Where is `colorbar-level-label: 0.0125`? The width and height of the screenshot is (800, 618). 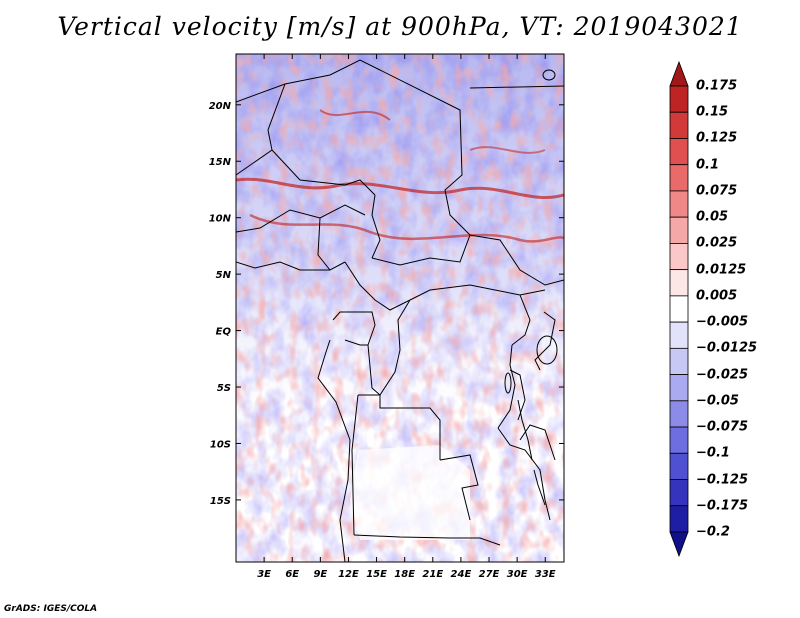 colorbar-level-label: 0.0125 is located at coordinates (721, 270).